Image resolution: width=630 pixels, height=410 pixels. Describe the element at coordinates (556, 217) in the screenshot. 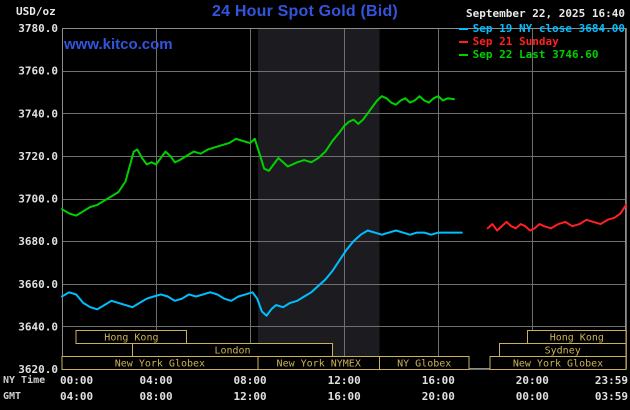

I see `series-line-sep21` at that location.